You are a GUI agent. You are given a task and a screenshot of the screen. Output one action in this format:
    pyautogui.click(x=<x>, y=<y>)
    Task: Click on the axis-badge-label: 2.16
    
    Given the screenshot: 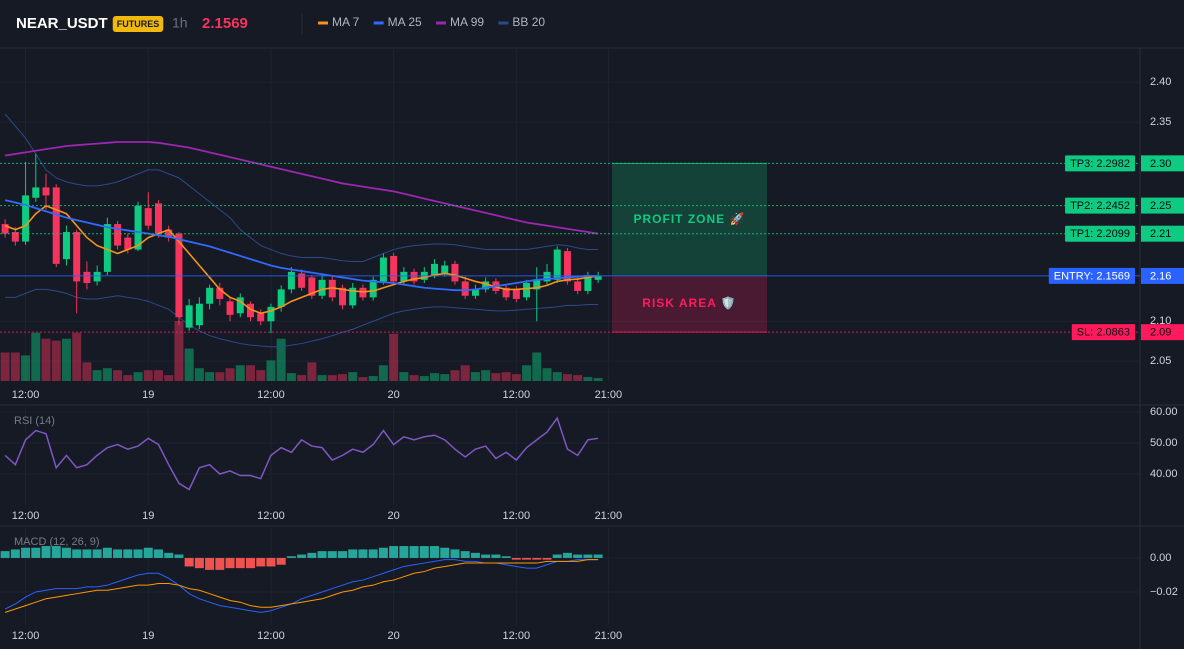 What is the action you would take?
    pyautogui.click(x=1160, y=276)
    